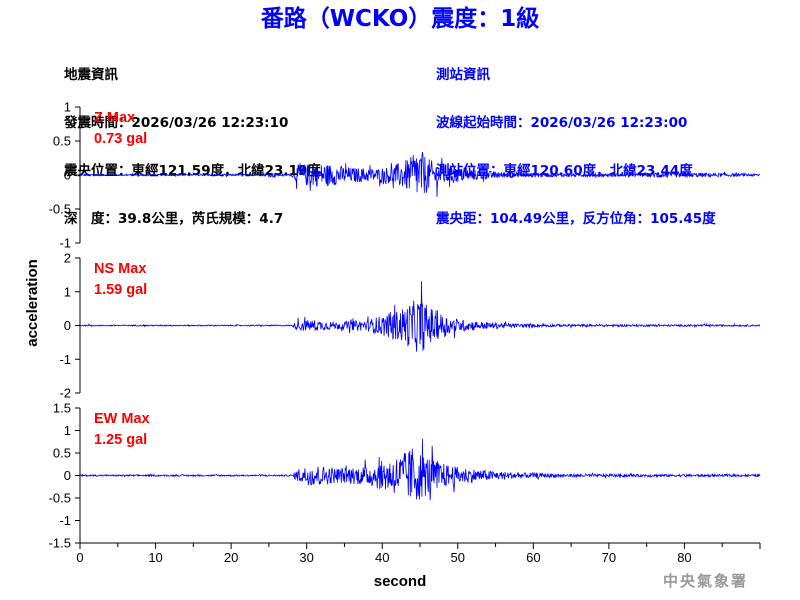 Image resolution: width=800 pixels, height=600 pixels. Describe the element at coordinates (562, 123) in the screenshot. I see `wave-start-time: 波線起始時間：2026/03/26 12:23:00` at that location.